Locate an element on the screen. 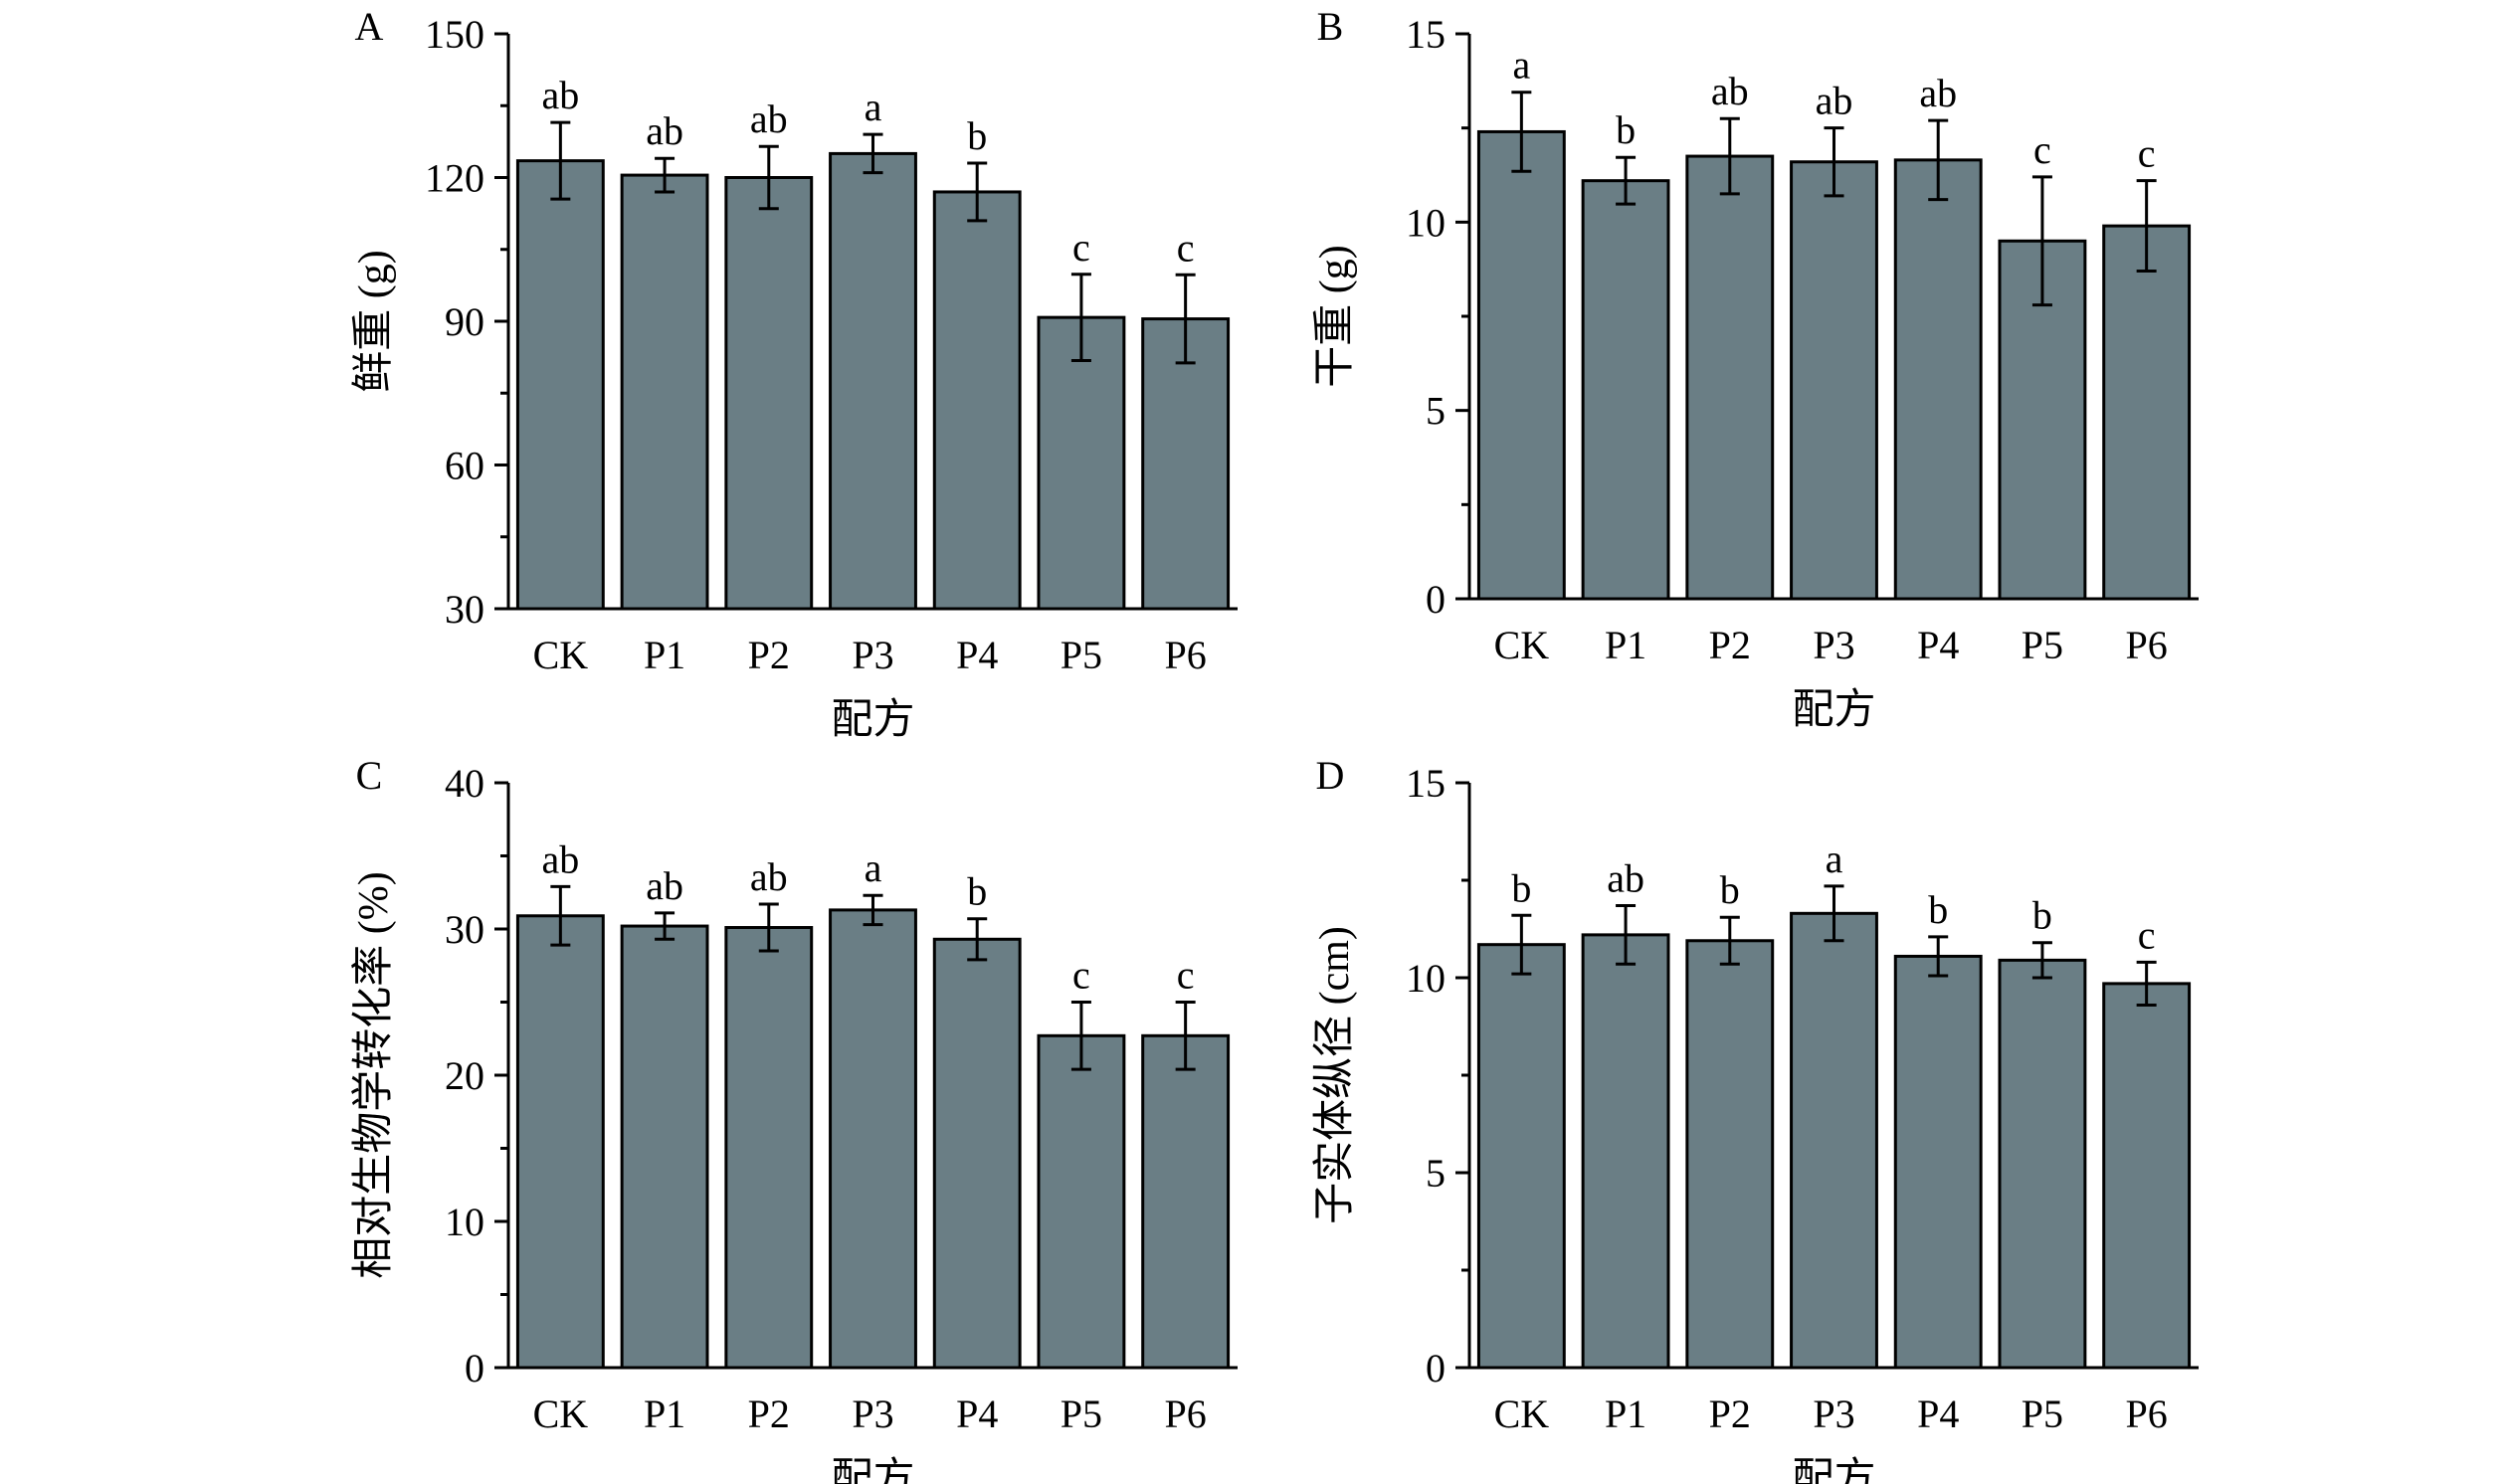 This screenshot has width=2507, height=1484. y-tick-label: 60 is located at coordinates (464, 466).